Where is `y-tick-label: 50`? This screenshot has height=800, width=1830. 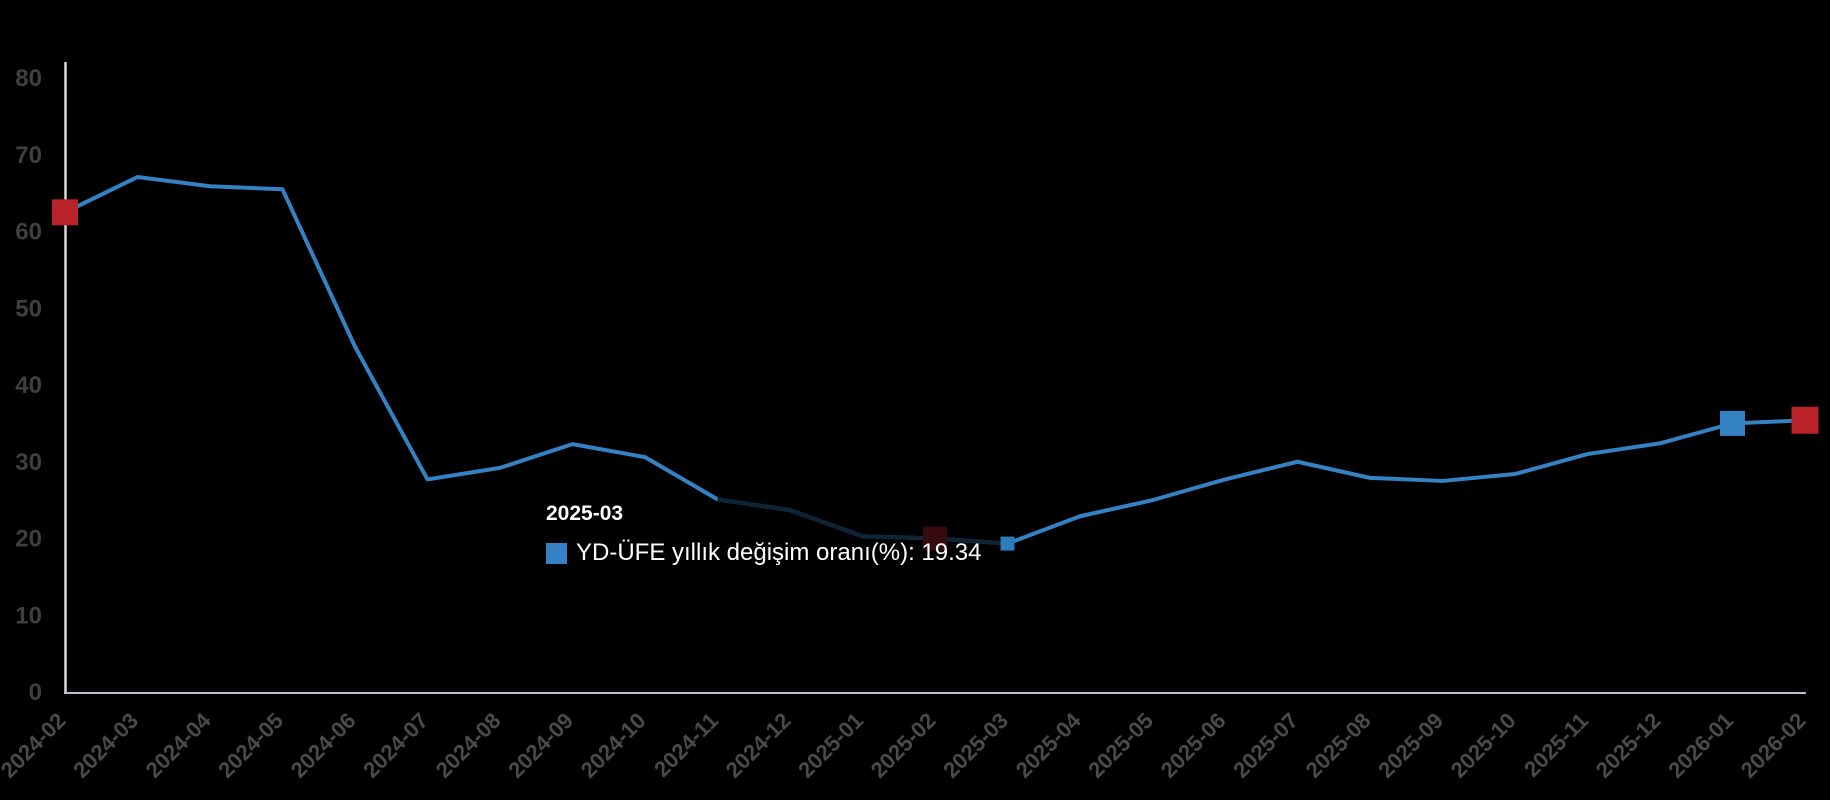 y-tick-label: 50 is located at coordinates (28, 308).